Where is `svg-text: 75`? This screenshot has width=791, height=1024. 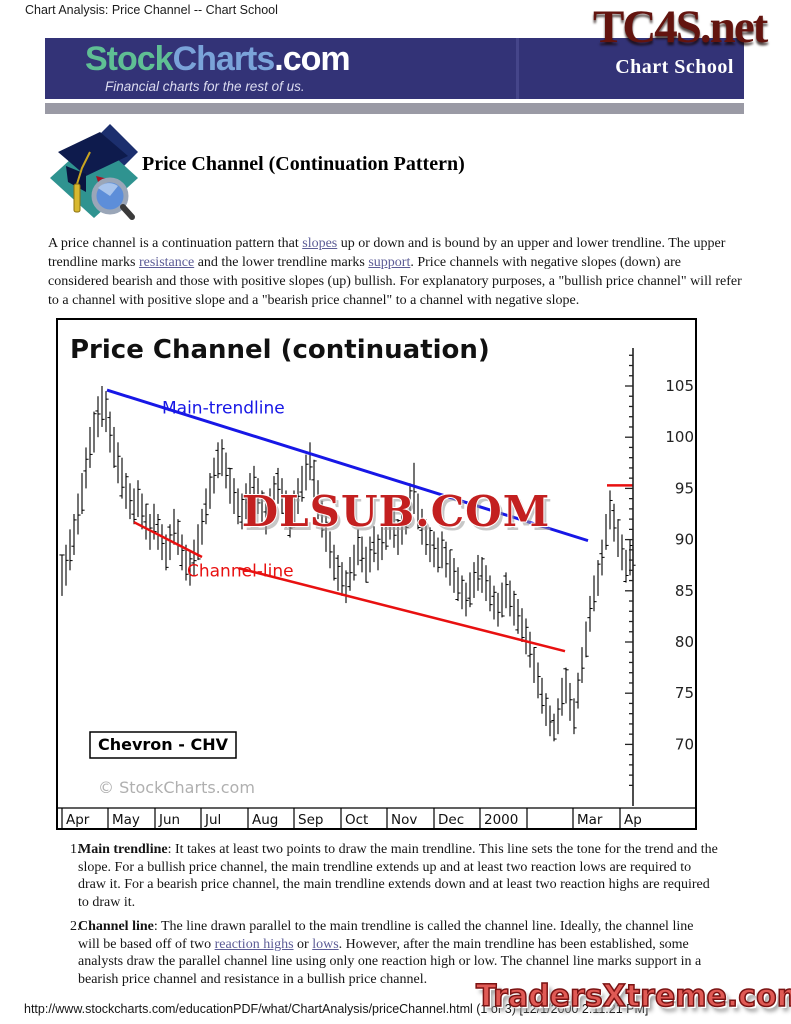
svg-text: 75 is located at coordinates (684, 693).